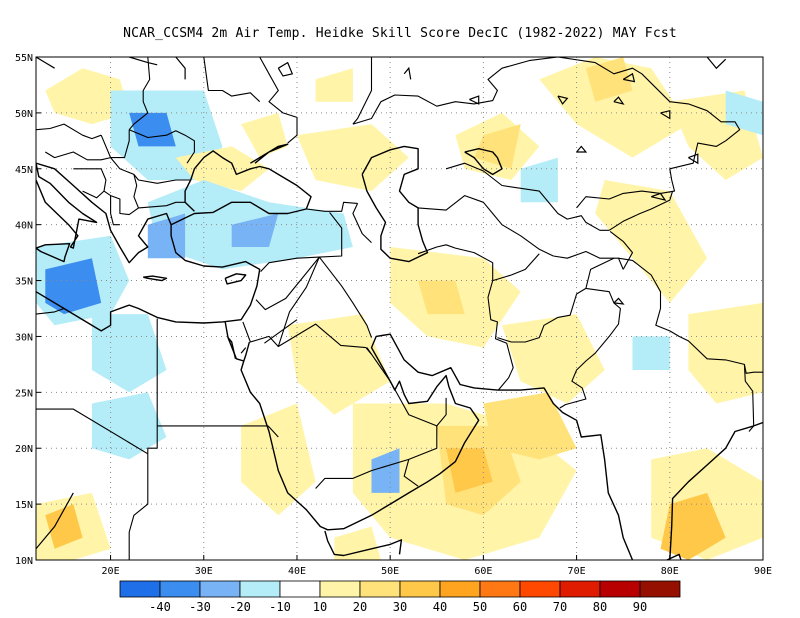  I want to click on colorbar-label: -10, so click(280, 607).